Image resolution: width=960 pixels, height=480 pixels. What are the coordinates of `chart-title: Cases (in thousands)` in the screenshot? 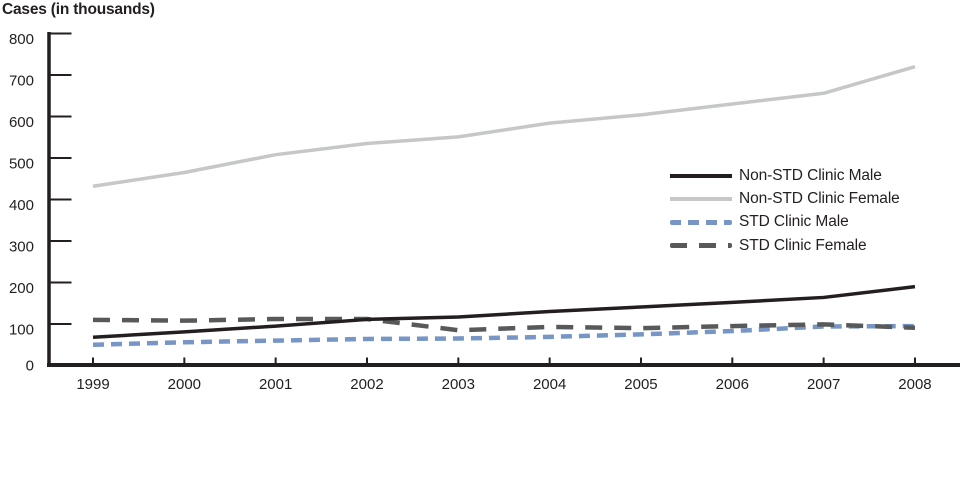 It's located at (78, 9).